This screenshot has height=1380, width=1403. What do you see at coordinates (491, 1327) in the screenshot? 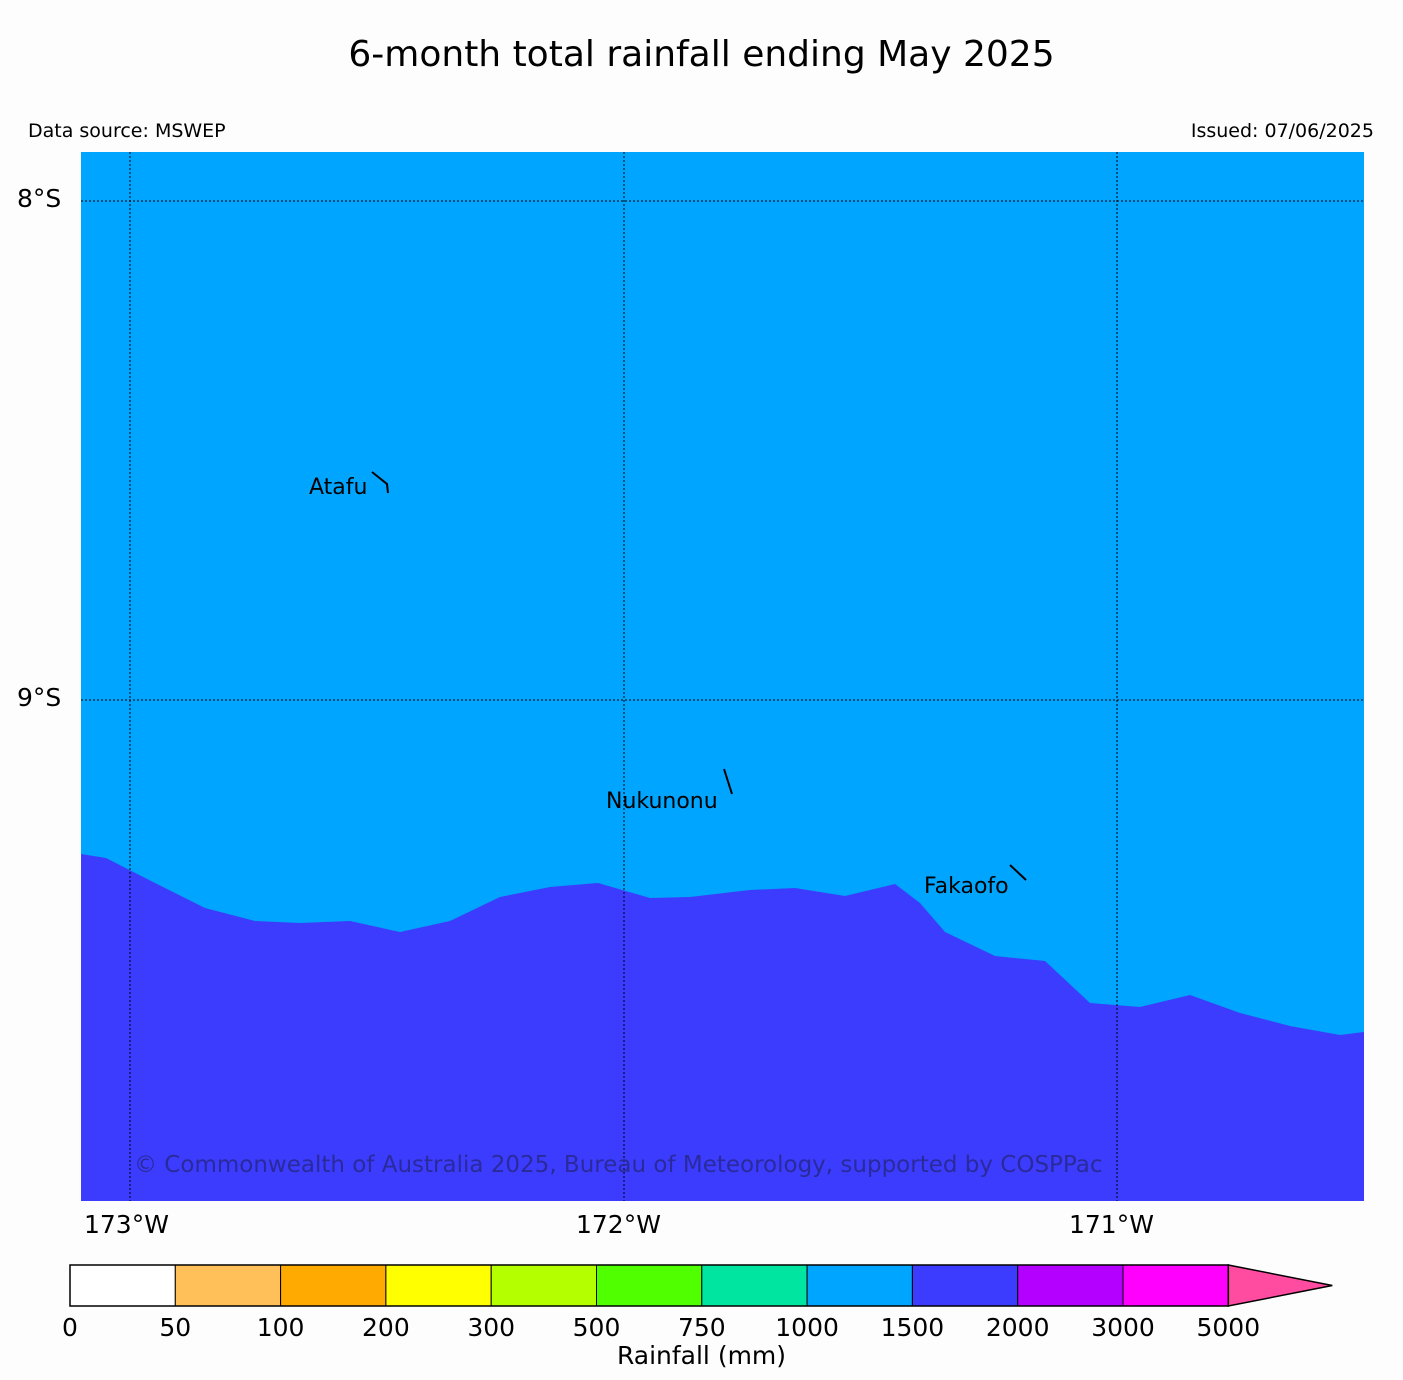
I see `colorbar-tick-label: 300` at bounding box center [491, 1327].